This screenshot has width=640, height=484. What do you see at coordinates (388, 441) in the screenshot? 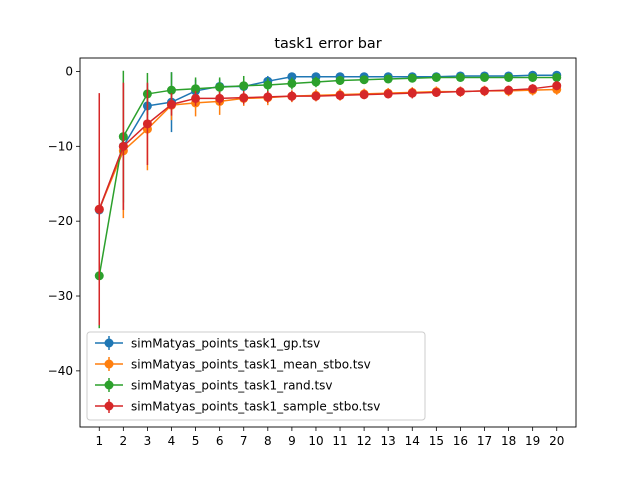
I see `x-tick-label: 13` at bounding box center [388, 441].